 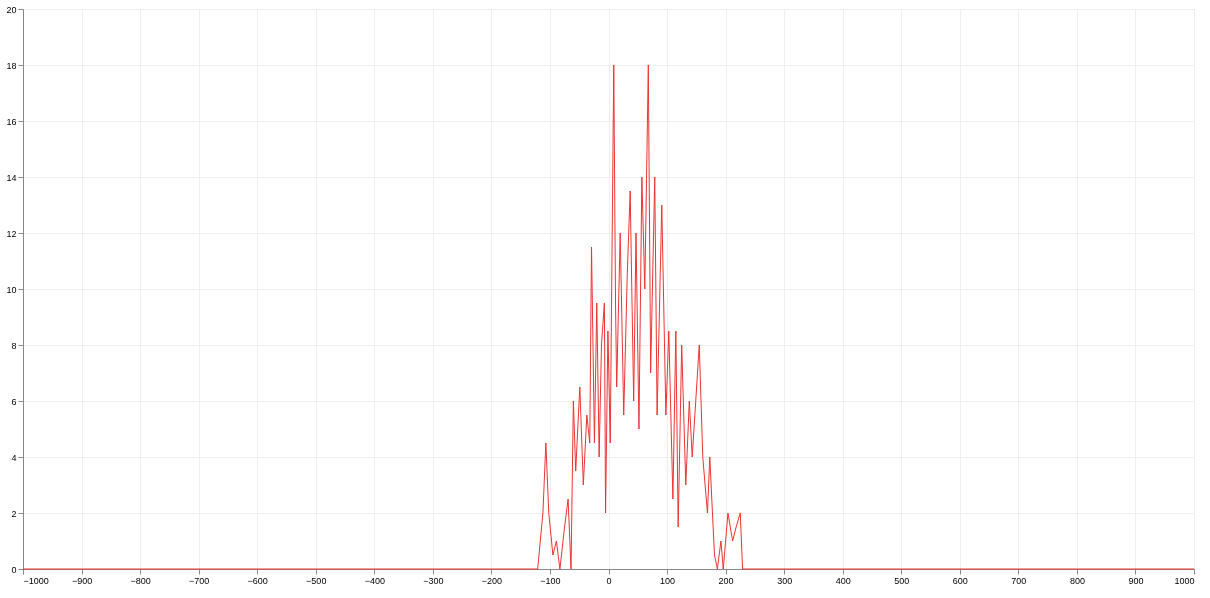 I want to click on x-tick-label: −300, so click(x=433, y=580).